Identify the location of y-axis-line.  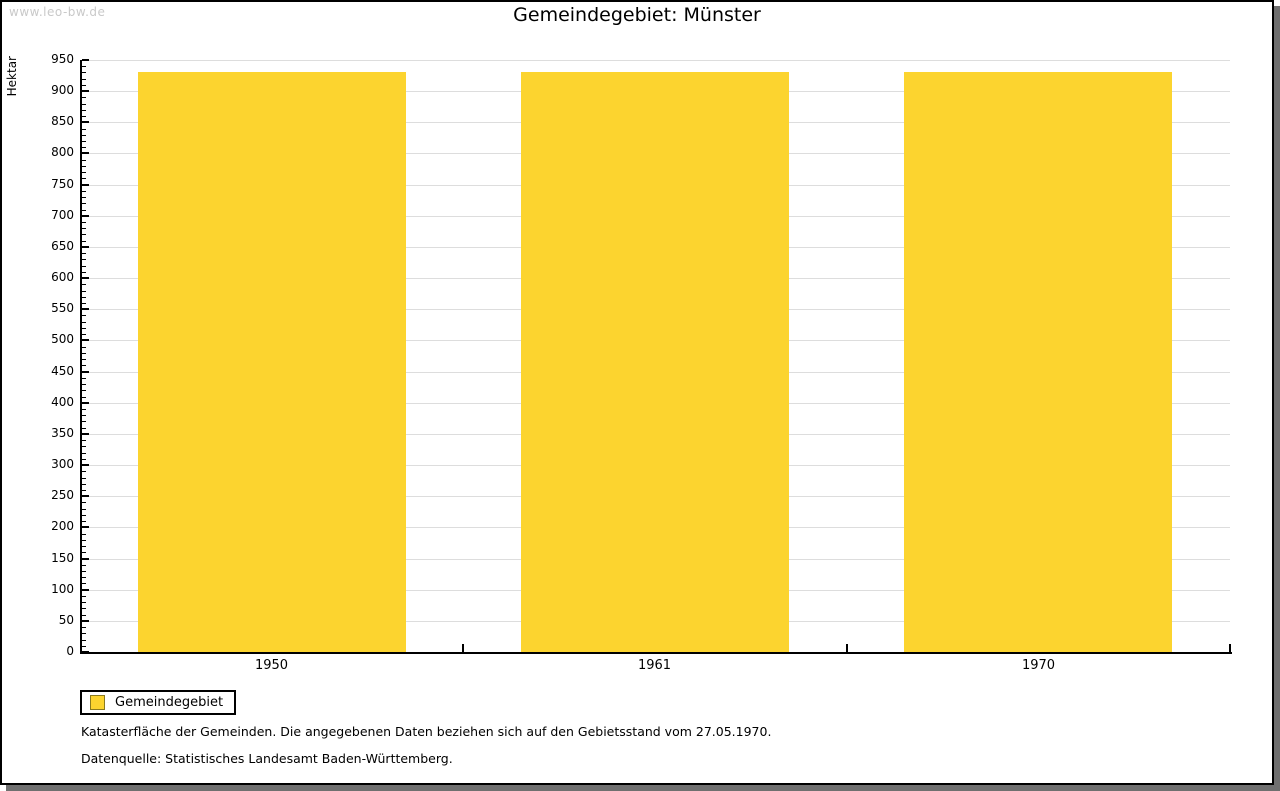
(81, 357).